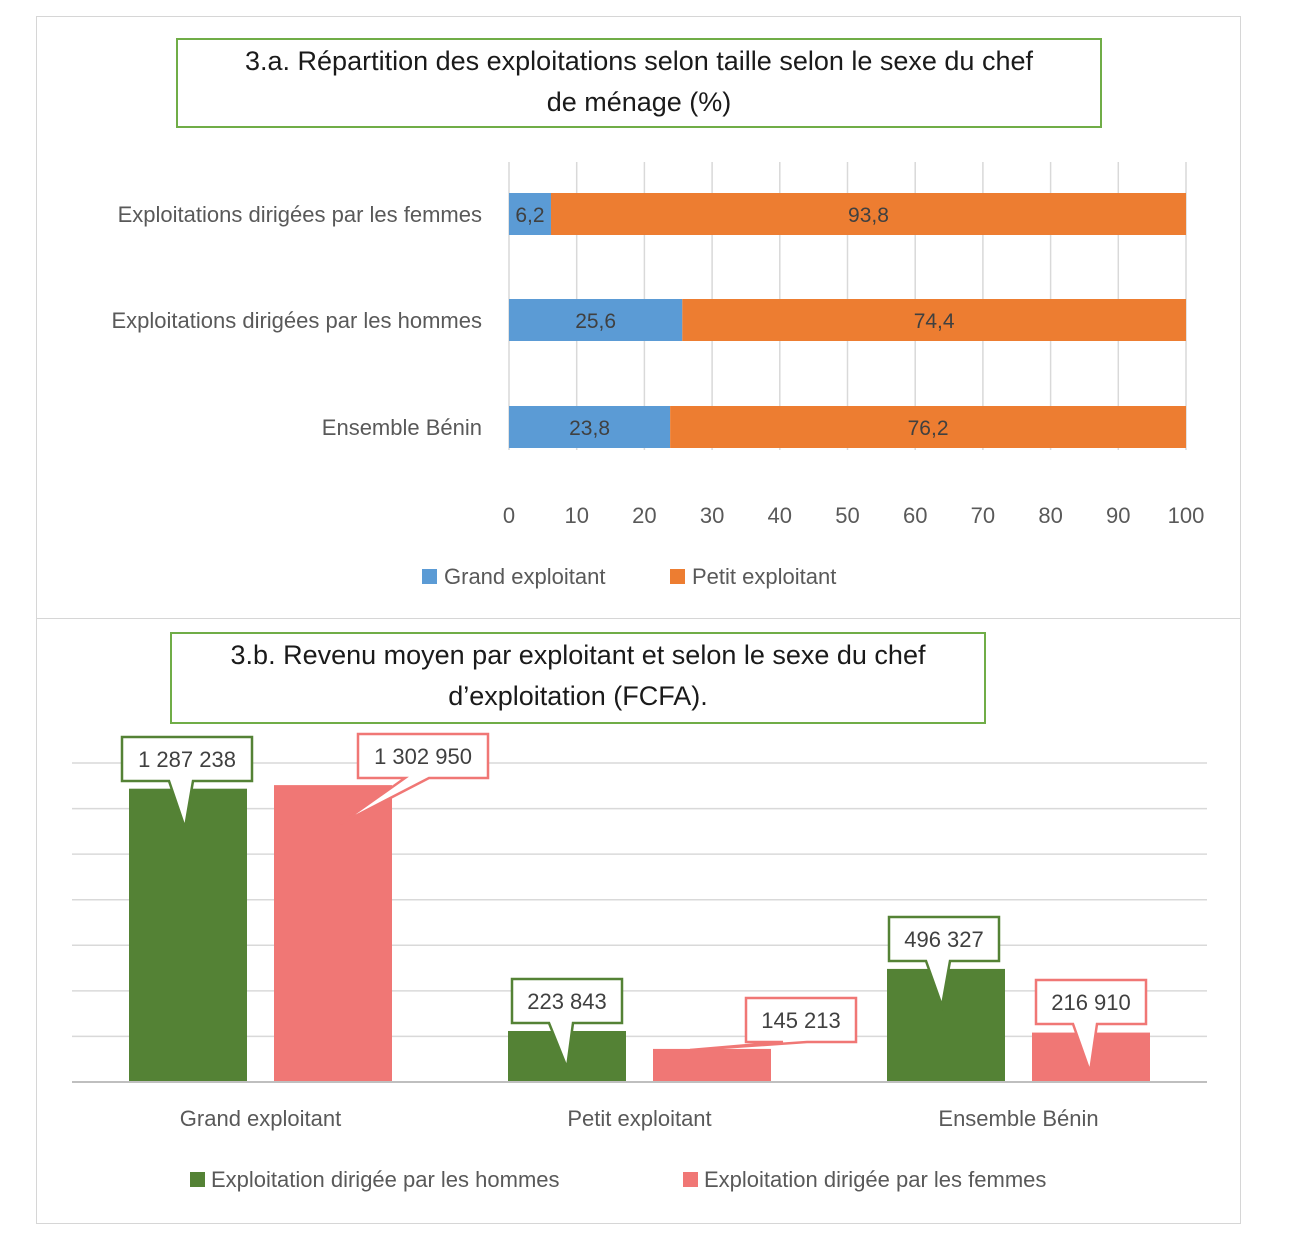 The width and height of the screenshot is (1292, 1252). What do you see at coordinates (639, 102) in the screenshot?
I see `chart-a-title-line2: de ménage (%)` at bounding box center [639, 102].